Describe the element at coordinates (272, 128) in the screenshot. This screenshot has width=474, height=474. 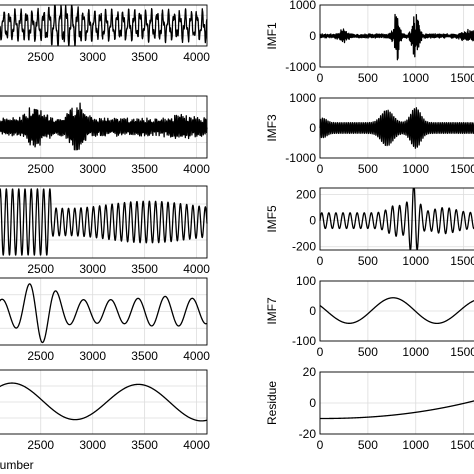
I see `y-axis-label: IMF3` at that location.